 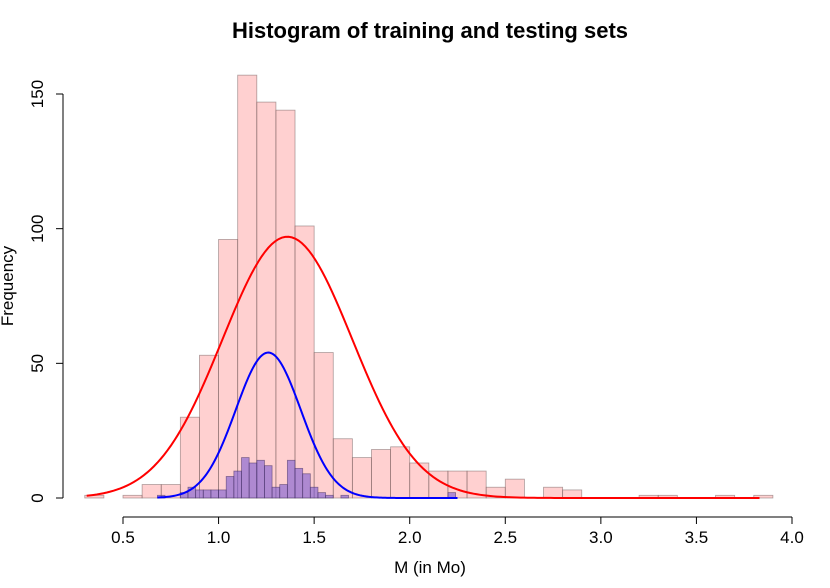 I want to click on y-tick-label: 50, so click(x=37, y=363).